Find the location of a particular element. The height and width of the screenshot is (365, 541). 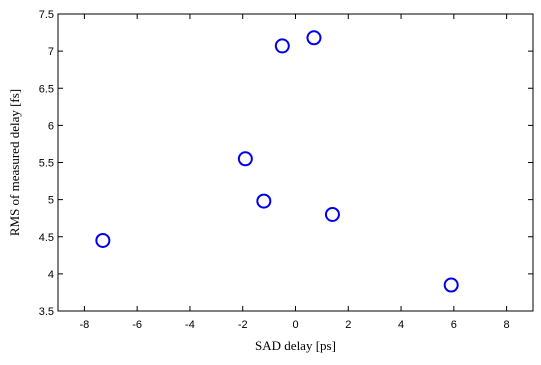

y-tick-label: 4 is located at coordinates (51, 275).